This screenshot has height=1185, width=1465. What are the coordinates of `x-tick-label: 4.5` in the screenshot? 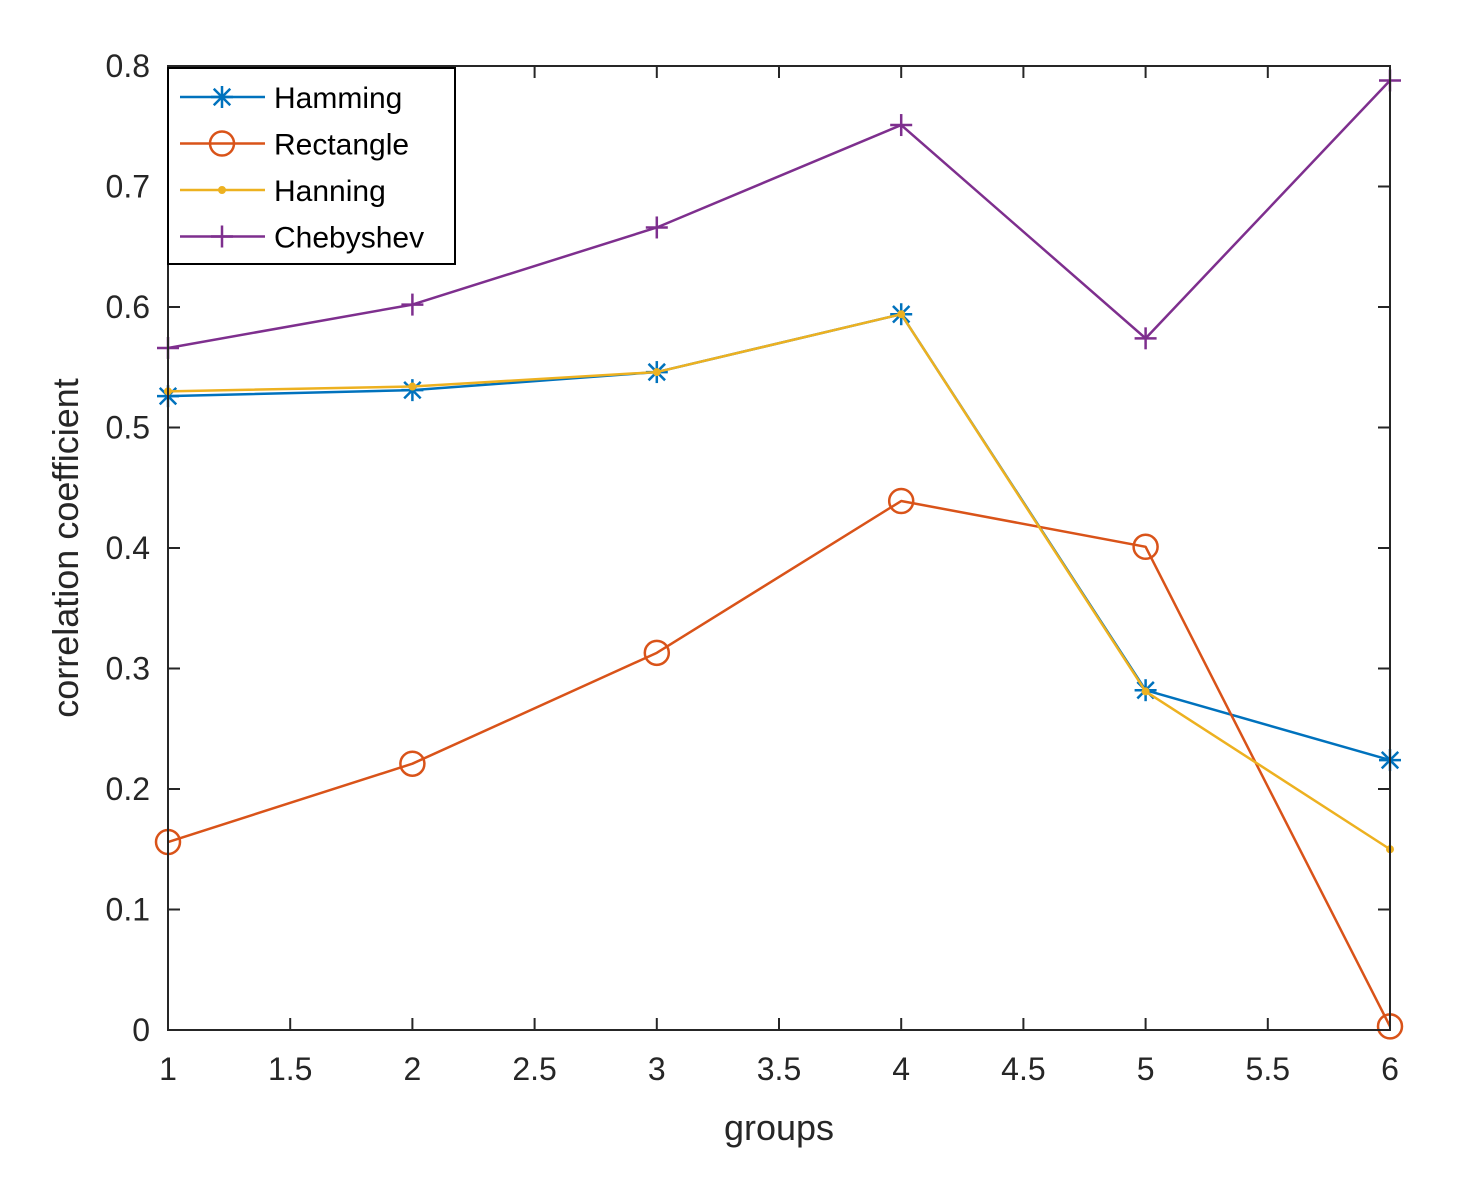 It's located at (1023, 1069).